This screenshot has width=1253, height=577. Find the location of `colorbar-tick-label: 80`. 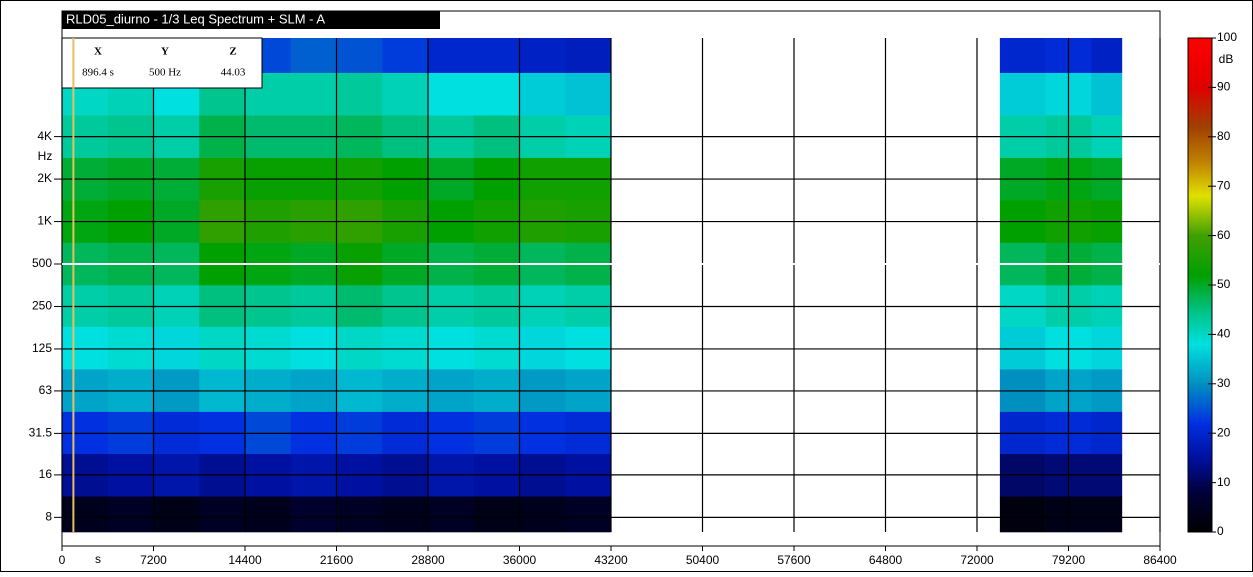

colorbar-tick-label: 80 is located at coordinates (1224, 136).